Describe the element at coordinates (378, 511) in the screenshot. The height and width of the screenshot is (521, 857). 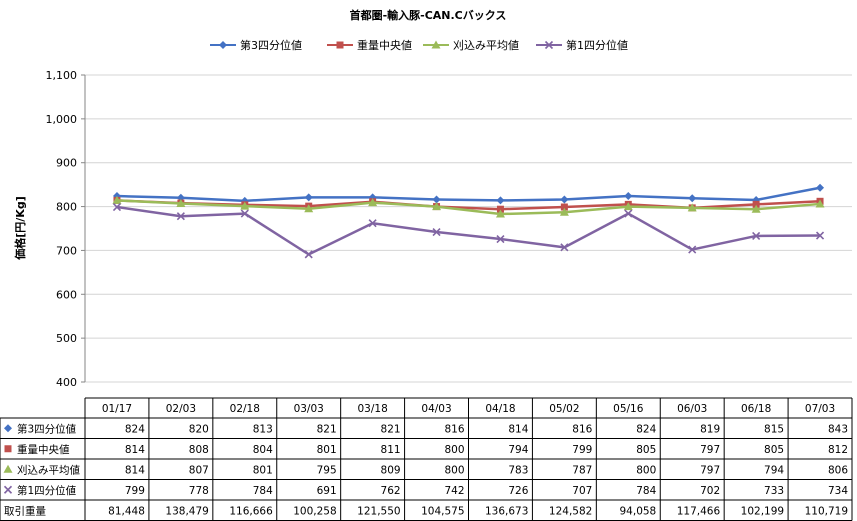
I see `table-cell: 121,550` at that location.